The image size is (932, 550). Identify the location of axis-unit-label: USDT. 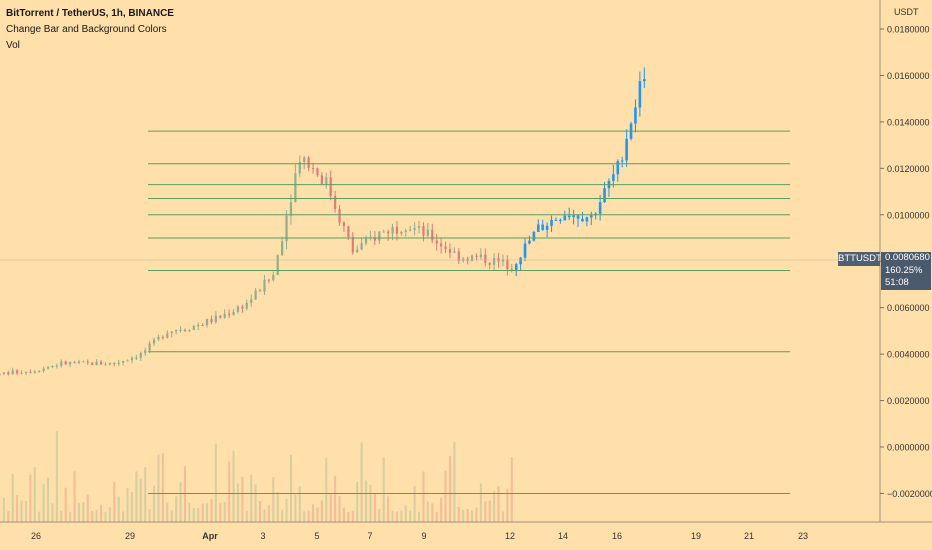
(906, 12).